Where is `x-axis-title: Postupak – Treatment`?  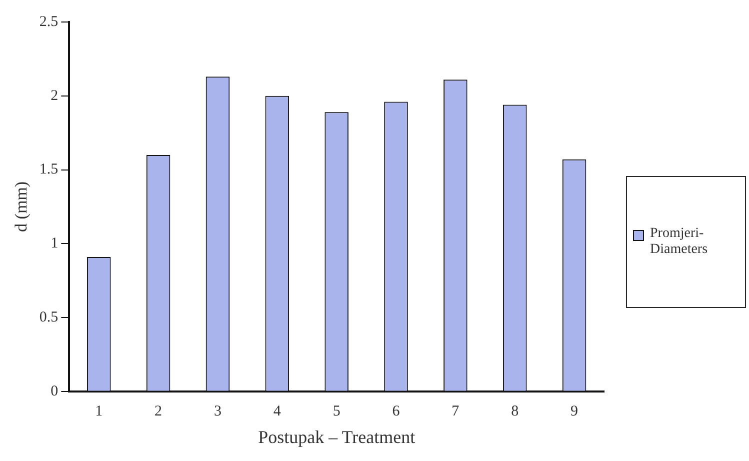 x-axis-title: Postupak – Treatment is located at coordinates (337, 436).